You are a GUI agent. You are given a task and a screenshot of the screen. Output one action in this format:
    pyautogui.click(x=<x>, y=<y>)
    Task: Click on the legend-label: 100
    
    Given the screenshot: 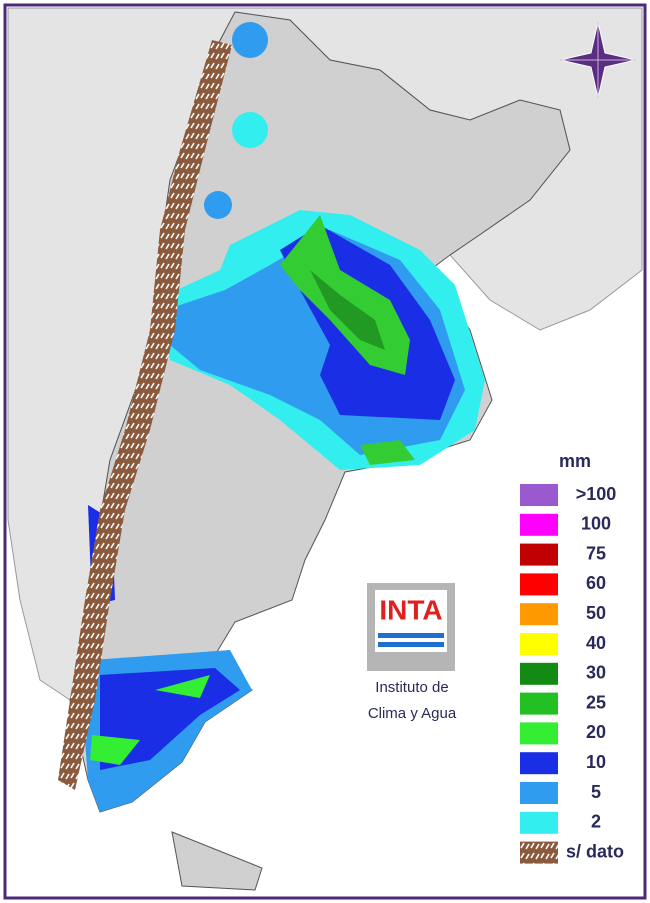 What is the action you would take?
    pyautogui.click(x=596, y=524)
    